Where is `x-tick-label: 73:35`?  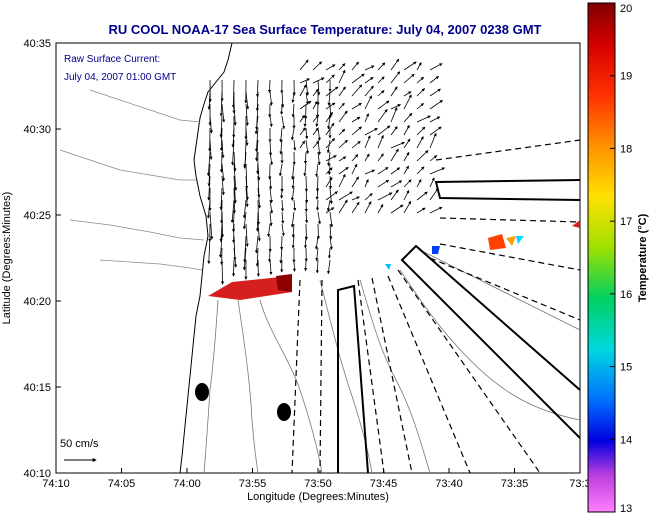 x-tick-label: 73:35 is located at coordinates (515, 484).